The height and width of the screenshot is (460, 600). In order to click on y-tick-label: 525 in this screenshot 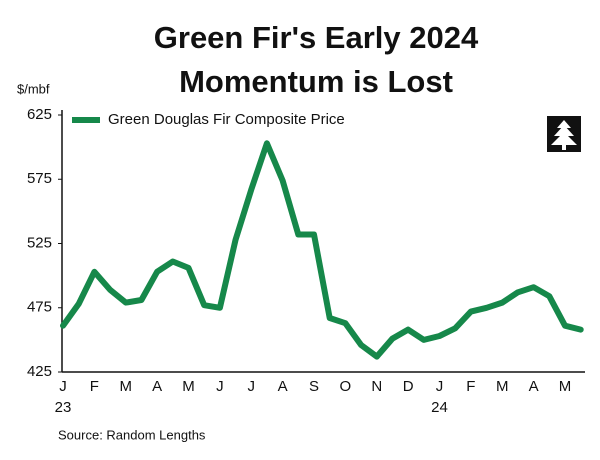, I will do `click(39, 242)`.